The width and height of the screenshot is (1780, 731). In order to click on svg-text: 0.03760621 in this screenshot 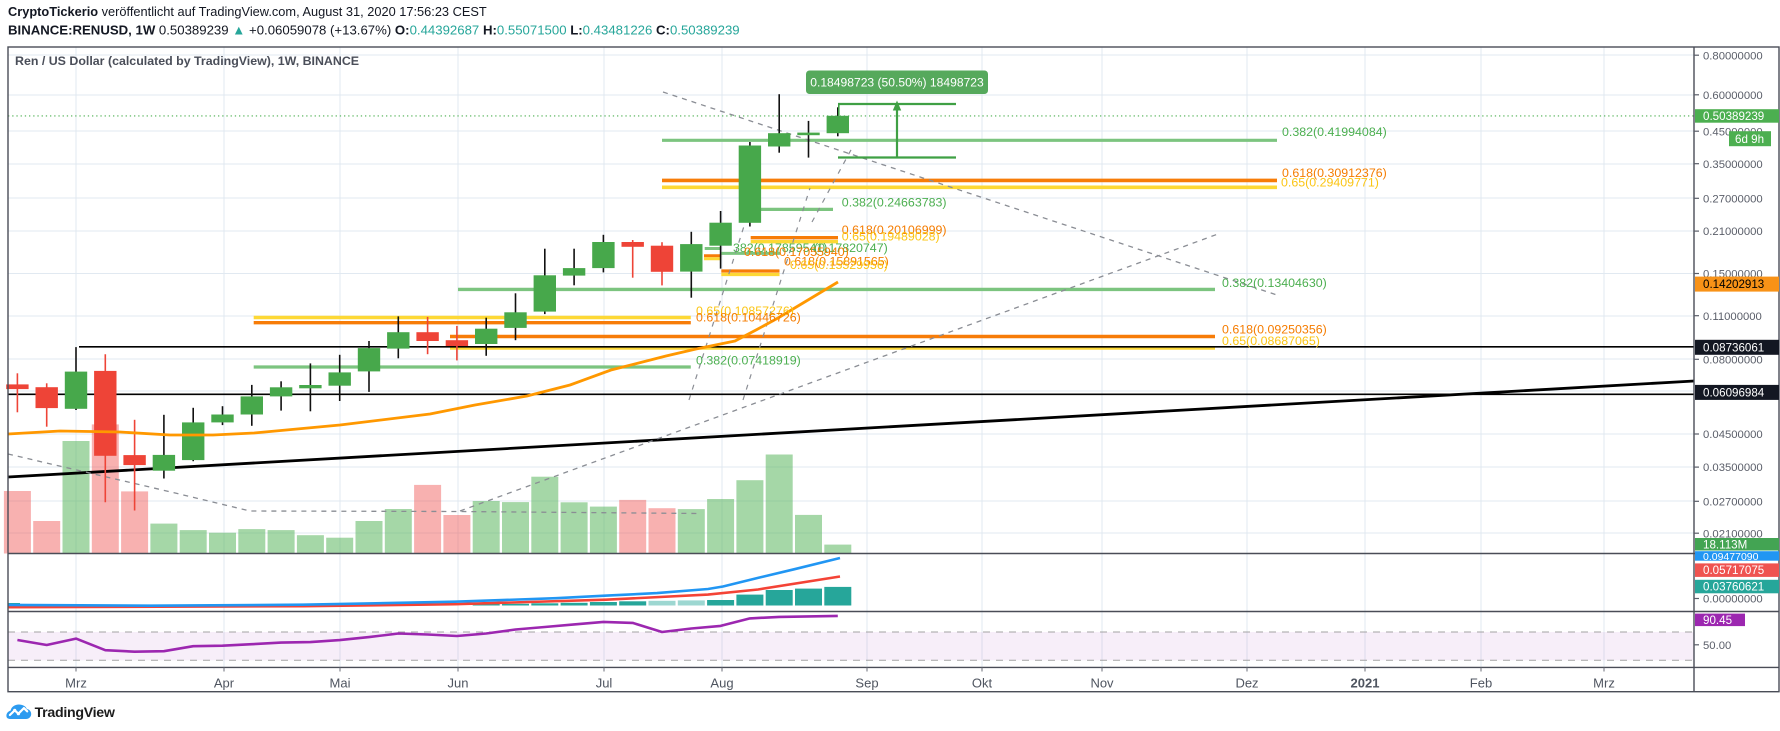, I will do `click(1733, 587)`.